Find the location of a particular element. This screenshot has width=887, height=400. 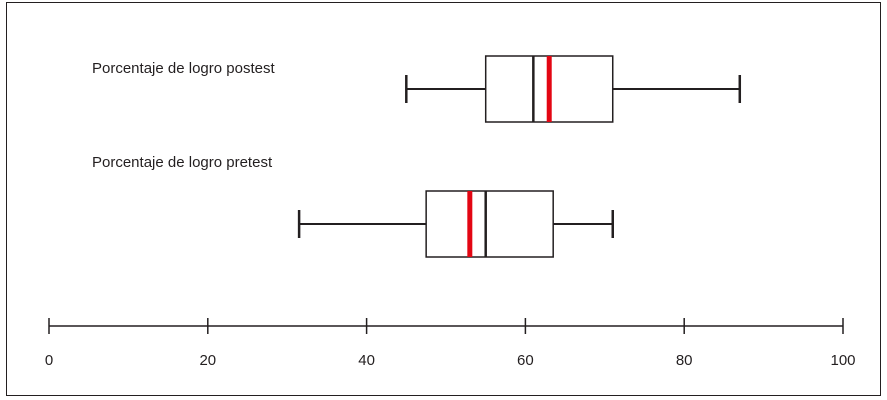

x-tick-label-20: 20 is located at coordinates (207, 360).